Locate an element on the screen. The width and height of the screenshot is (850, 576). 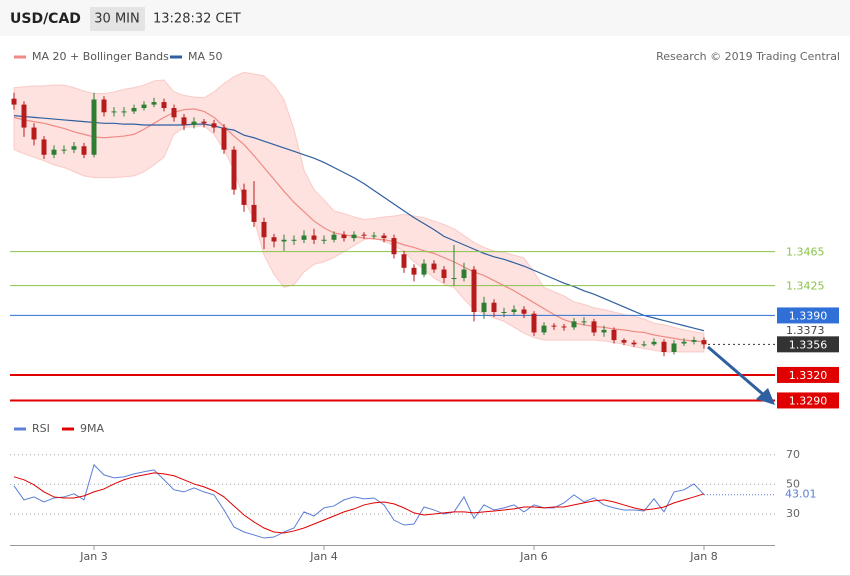
last-value-label: 43.01 is located at coordinates (801, 494).